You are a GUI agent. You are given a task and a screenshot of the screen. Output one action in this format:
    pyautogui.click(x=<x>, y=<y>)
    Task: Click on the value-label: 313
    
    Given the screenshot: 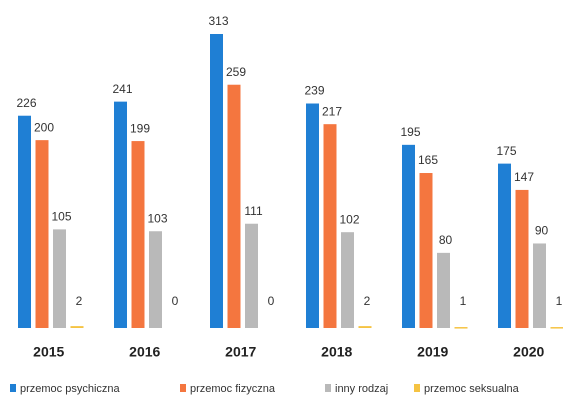 What is the action you would take?
    pyautogui.click(x=218, y=21)
    